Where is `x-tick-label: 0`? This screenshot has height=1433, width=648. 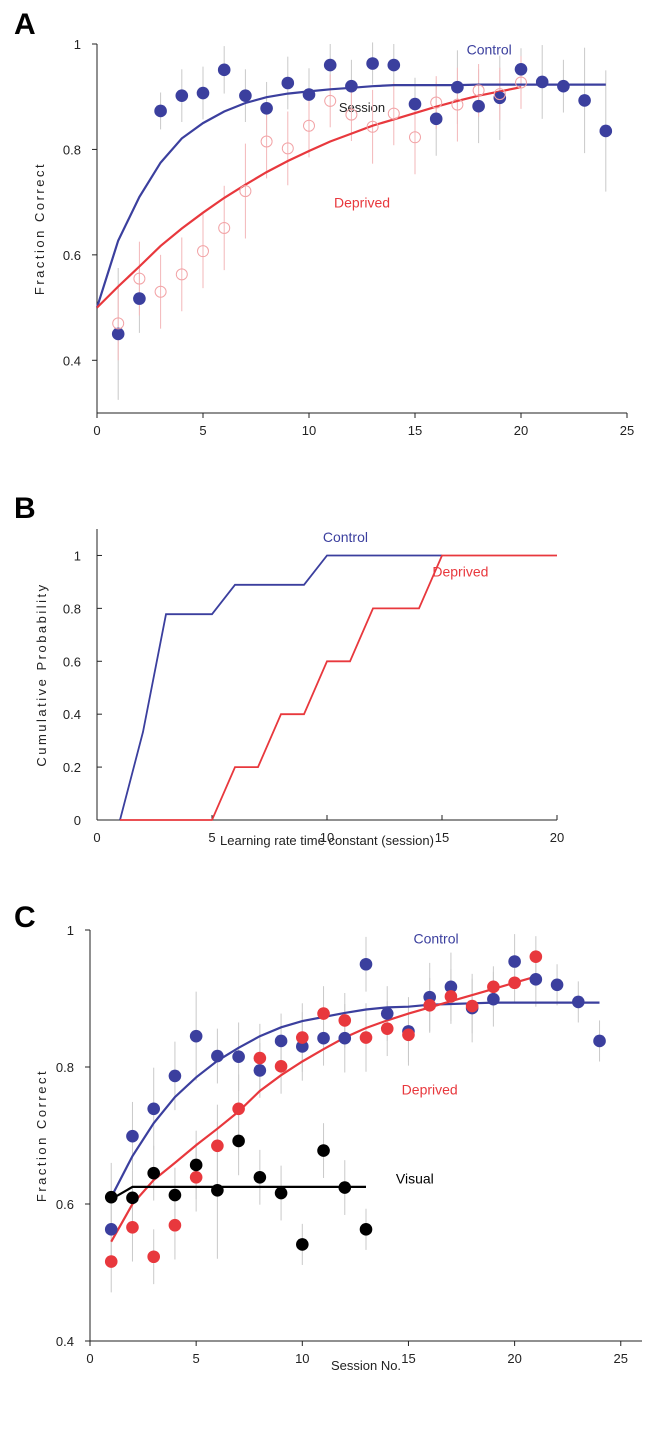
x-tick-label: 0 is located at coordinates (96, 430).